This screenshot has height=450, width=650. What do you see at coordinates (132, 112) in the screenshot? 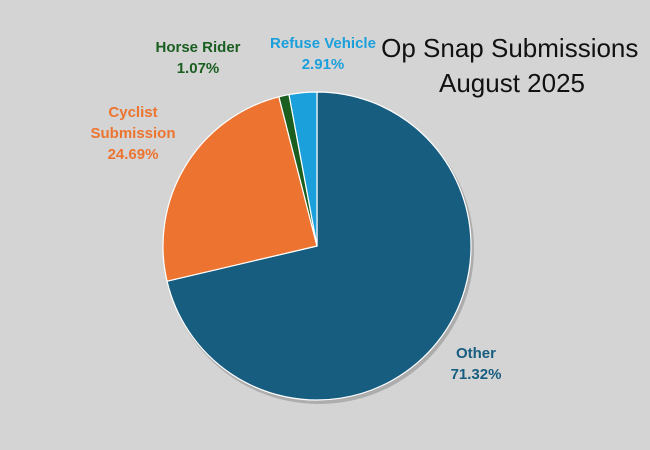
I see `data-label-category: Cyclist` at bounding box center [132, 112].